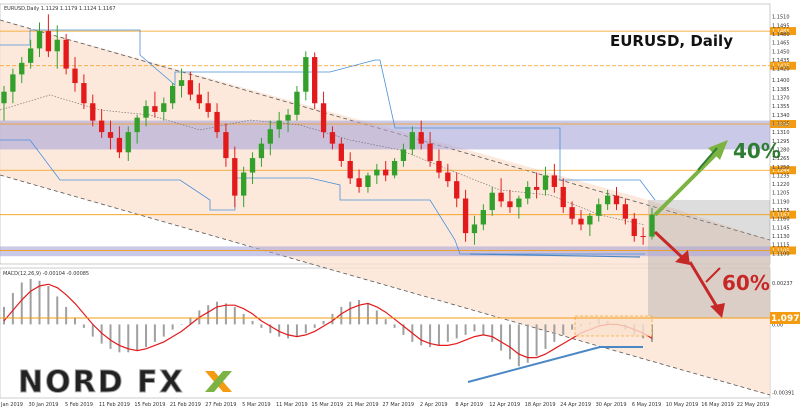  Describe the element at coordinates (220, 405) in the screenshot. I see `x-tick-label-6: 27 Feb 2019` at that location.